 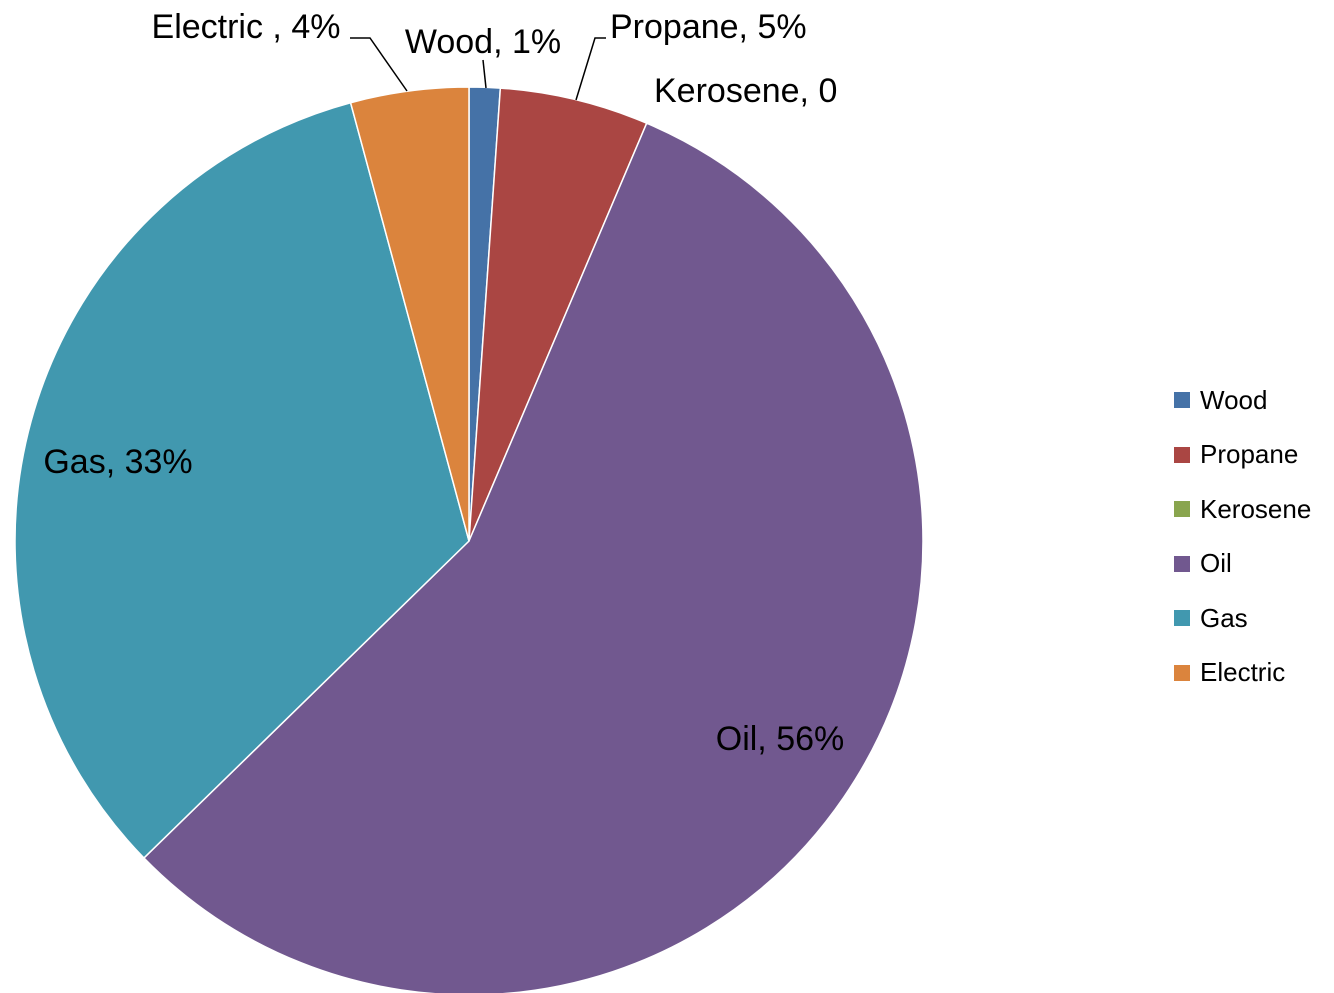 What do you see at coordinates (1256, 508) in the screenshot?
I see `legend-label-kerosene: Kerosene` at bounding box center [1256, 508].